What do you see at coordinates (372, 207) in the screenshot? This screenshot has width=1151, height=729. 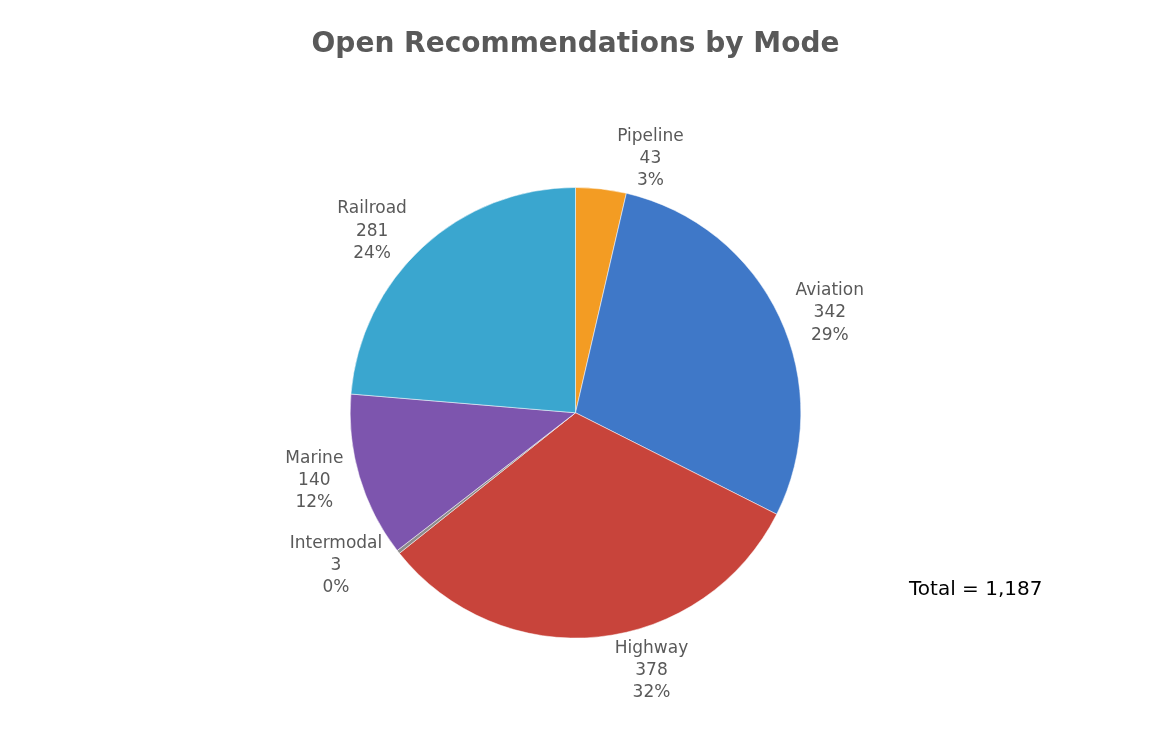 I see `slice-label: Railroad` at bounding box center [372, 207].